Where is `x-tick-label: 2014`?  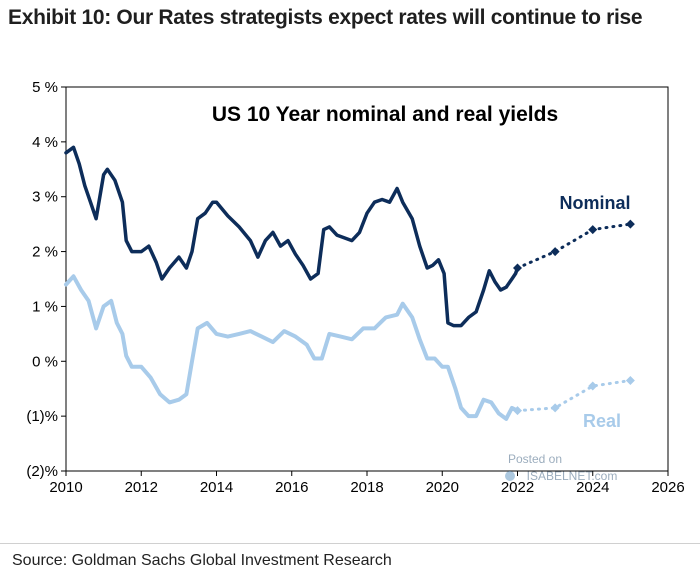
x-tick-label: 2014 is located at coordinates (216, 487).